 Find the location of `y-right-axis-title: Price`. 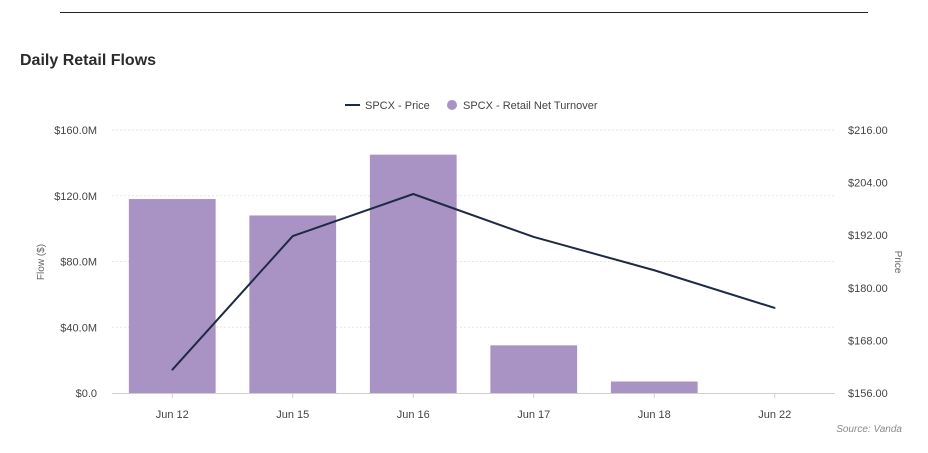

y-right-axis-title: Price is located at coordinates (897, 262).